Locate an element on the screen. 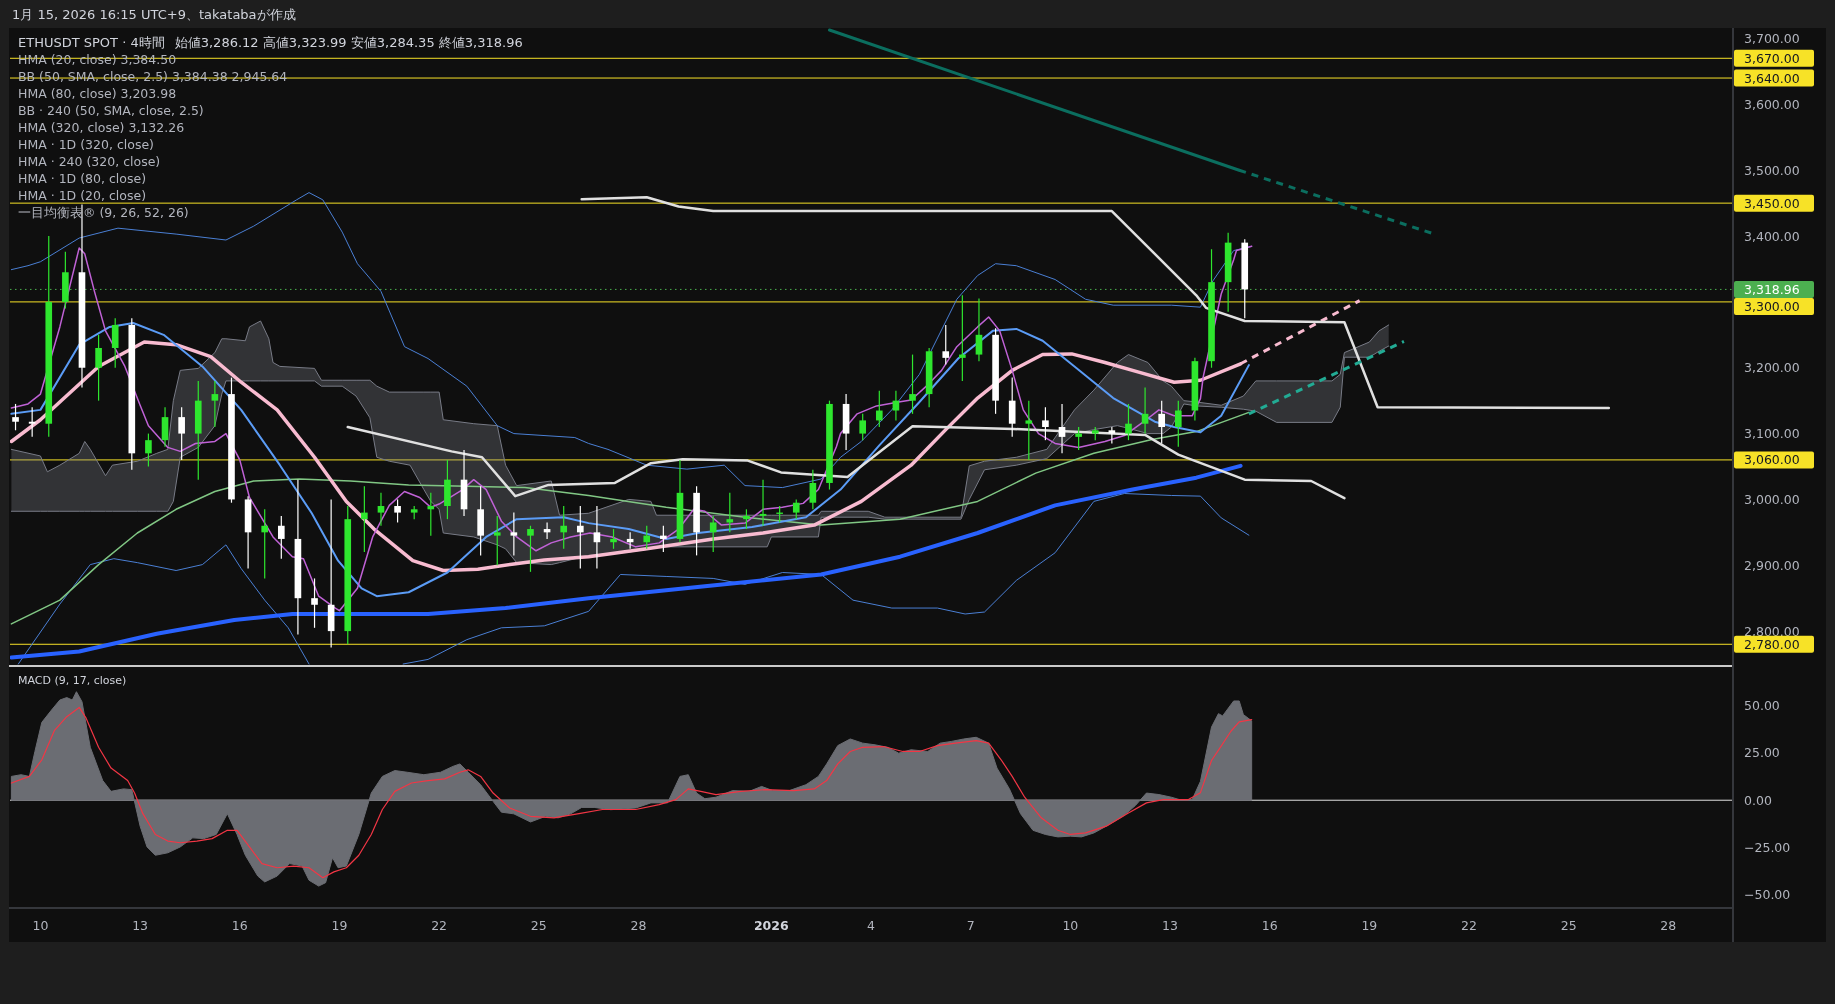 Image resolution: width=1835 pixels, height=1004 pixels. annotation: HMA (80, close) 3,203.98 is located at coordinates (97, 93).